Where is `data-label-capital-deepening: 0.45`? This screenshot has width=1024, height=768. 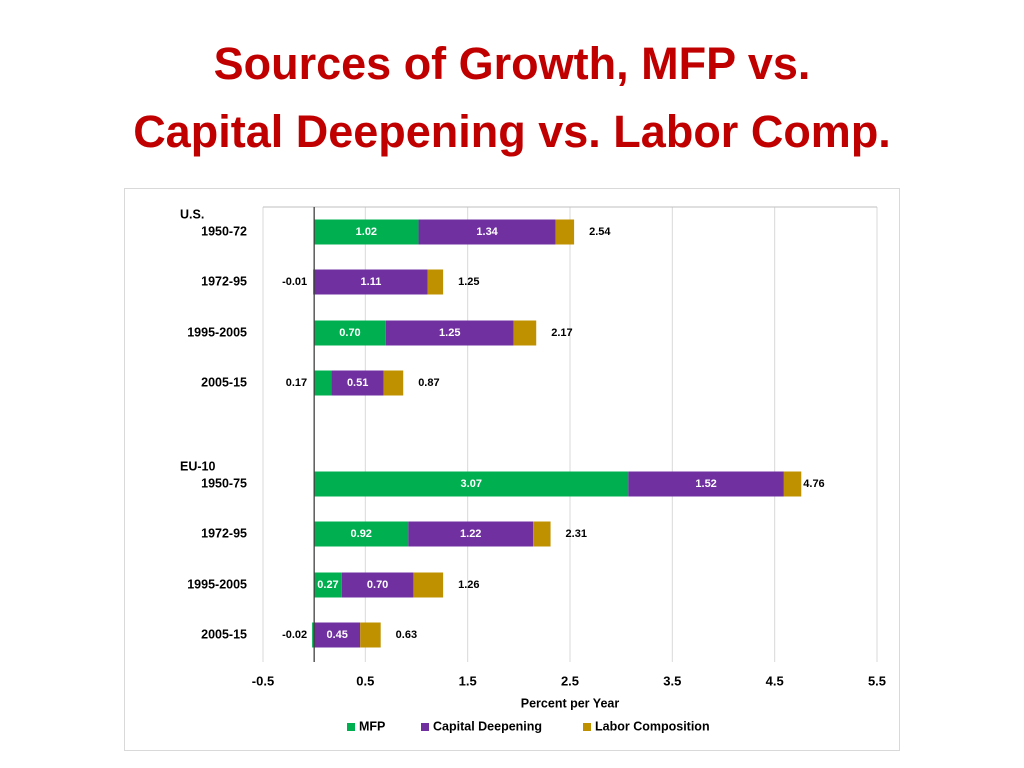
data-label-capital-deepening: 0.45 is located at coordinates (336, 635).